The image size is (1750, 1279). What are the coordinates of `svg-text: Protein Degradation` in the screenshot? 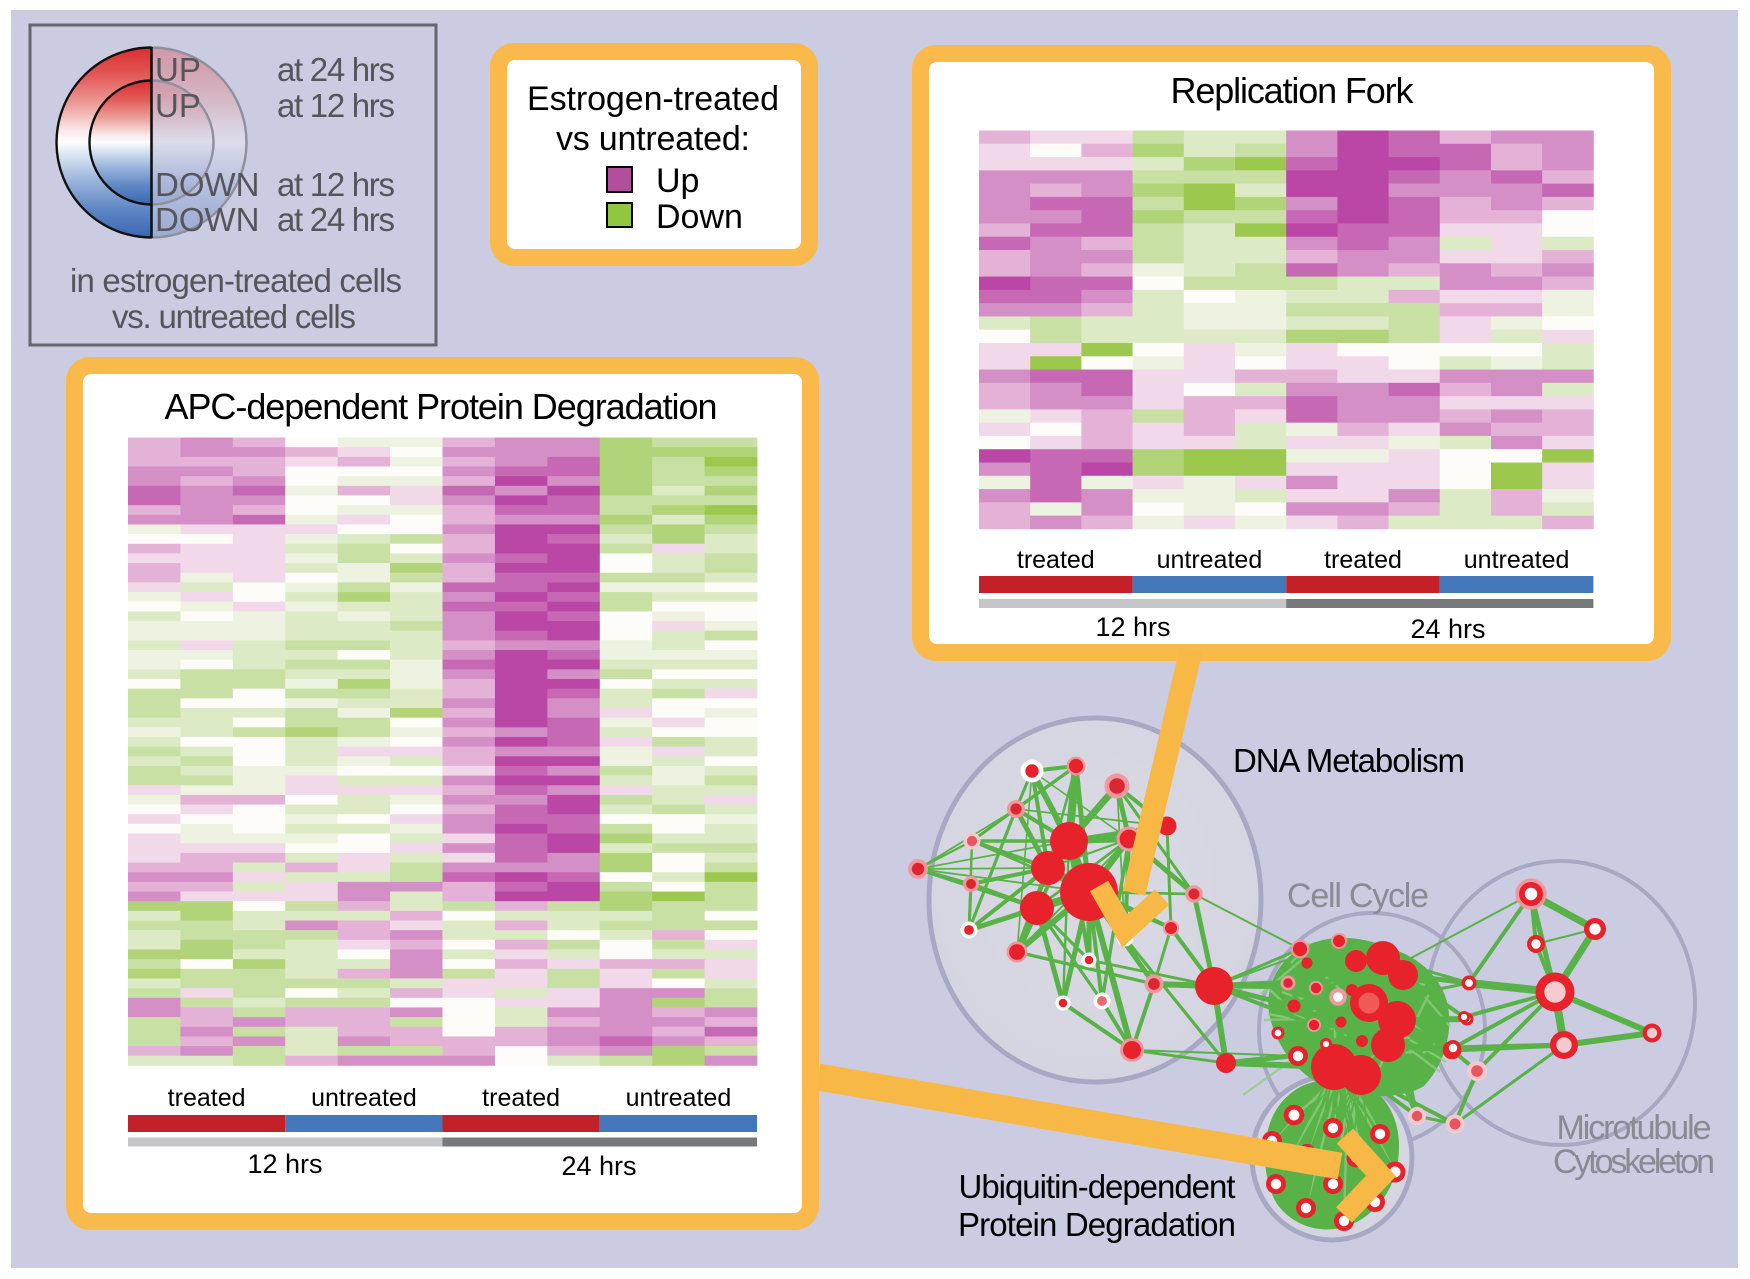 It's located at (1097, 1224).